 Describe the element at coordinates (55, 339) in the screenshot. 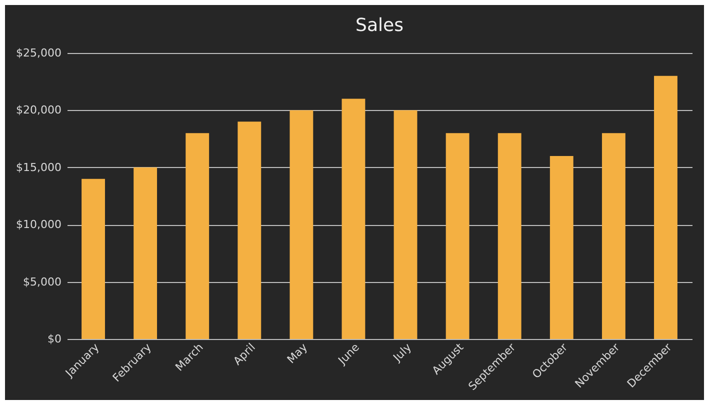

I see `y-tick-label: $0` at that location.